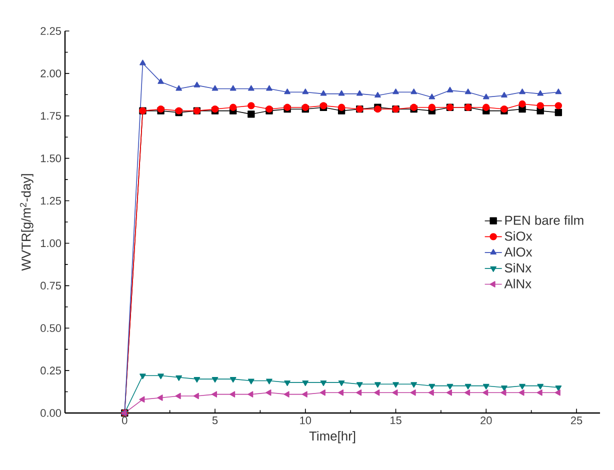 The image size is (614, 470). What do you see at coordinates (51, 413) in the screenshot?
I see `y-tick-label: 0.00` at bounding box center [51, 413].